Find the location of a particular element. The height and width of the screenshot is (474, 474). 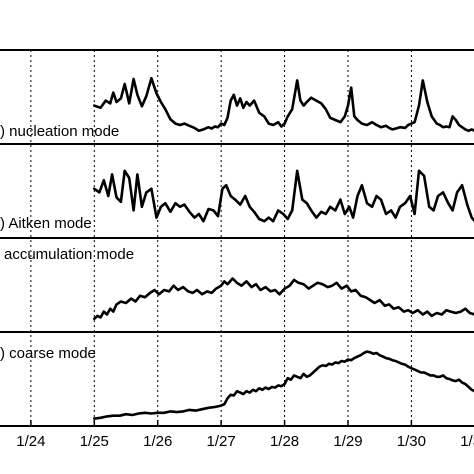

series-line-aitken is located at coordinates (283, 196).